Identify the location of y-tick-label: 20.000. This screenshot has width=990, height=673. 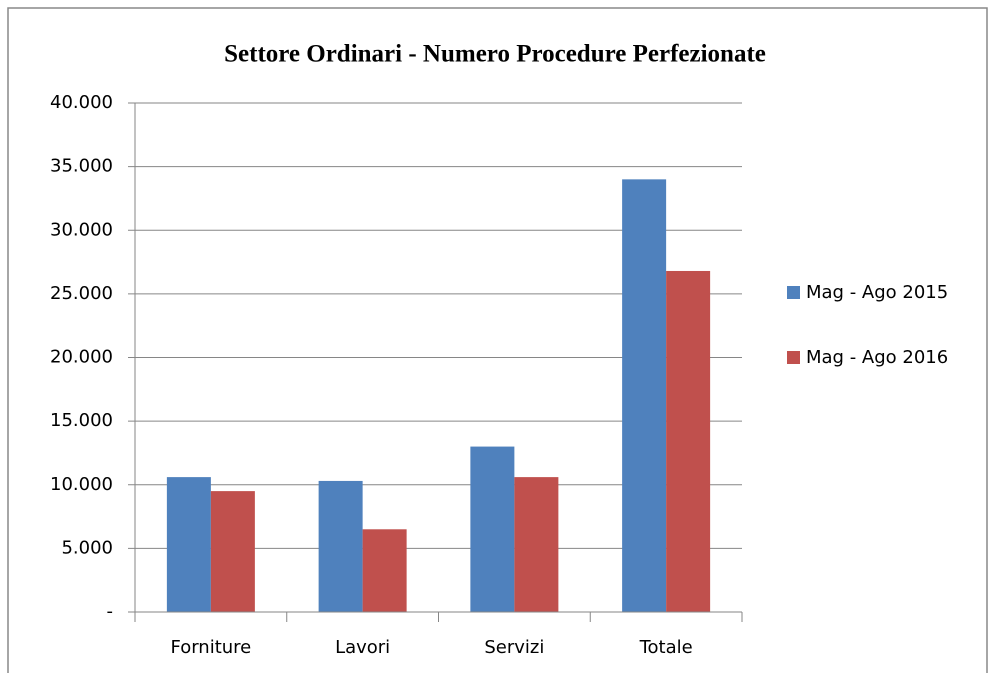
(81, 357).